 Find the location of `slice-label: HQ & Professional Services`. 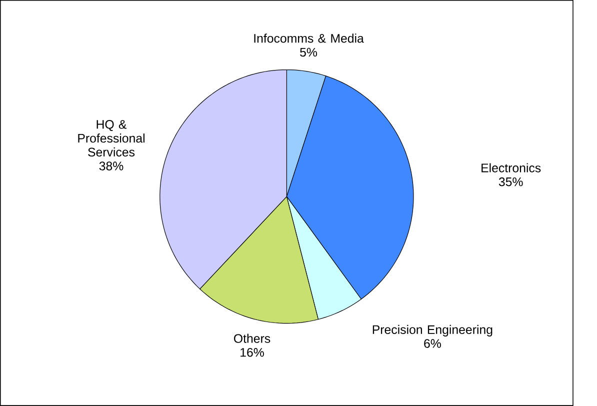

slice-label: HQ & Professional Services is located at coordinates (111, 138).